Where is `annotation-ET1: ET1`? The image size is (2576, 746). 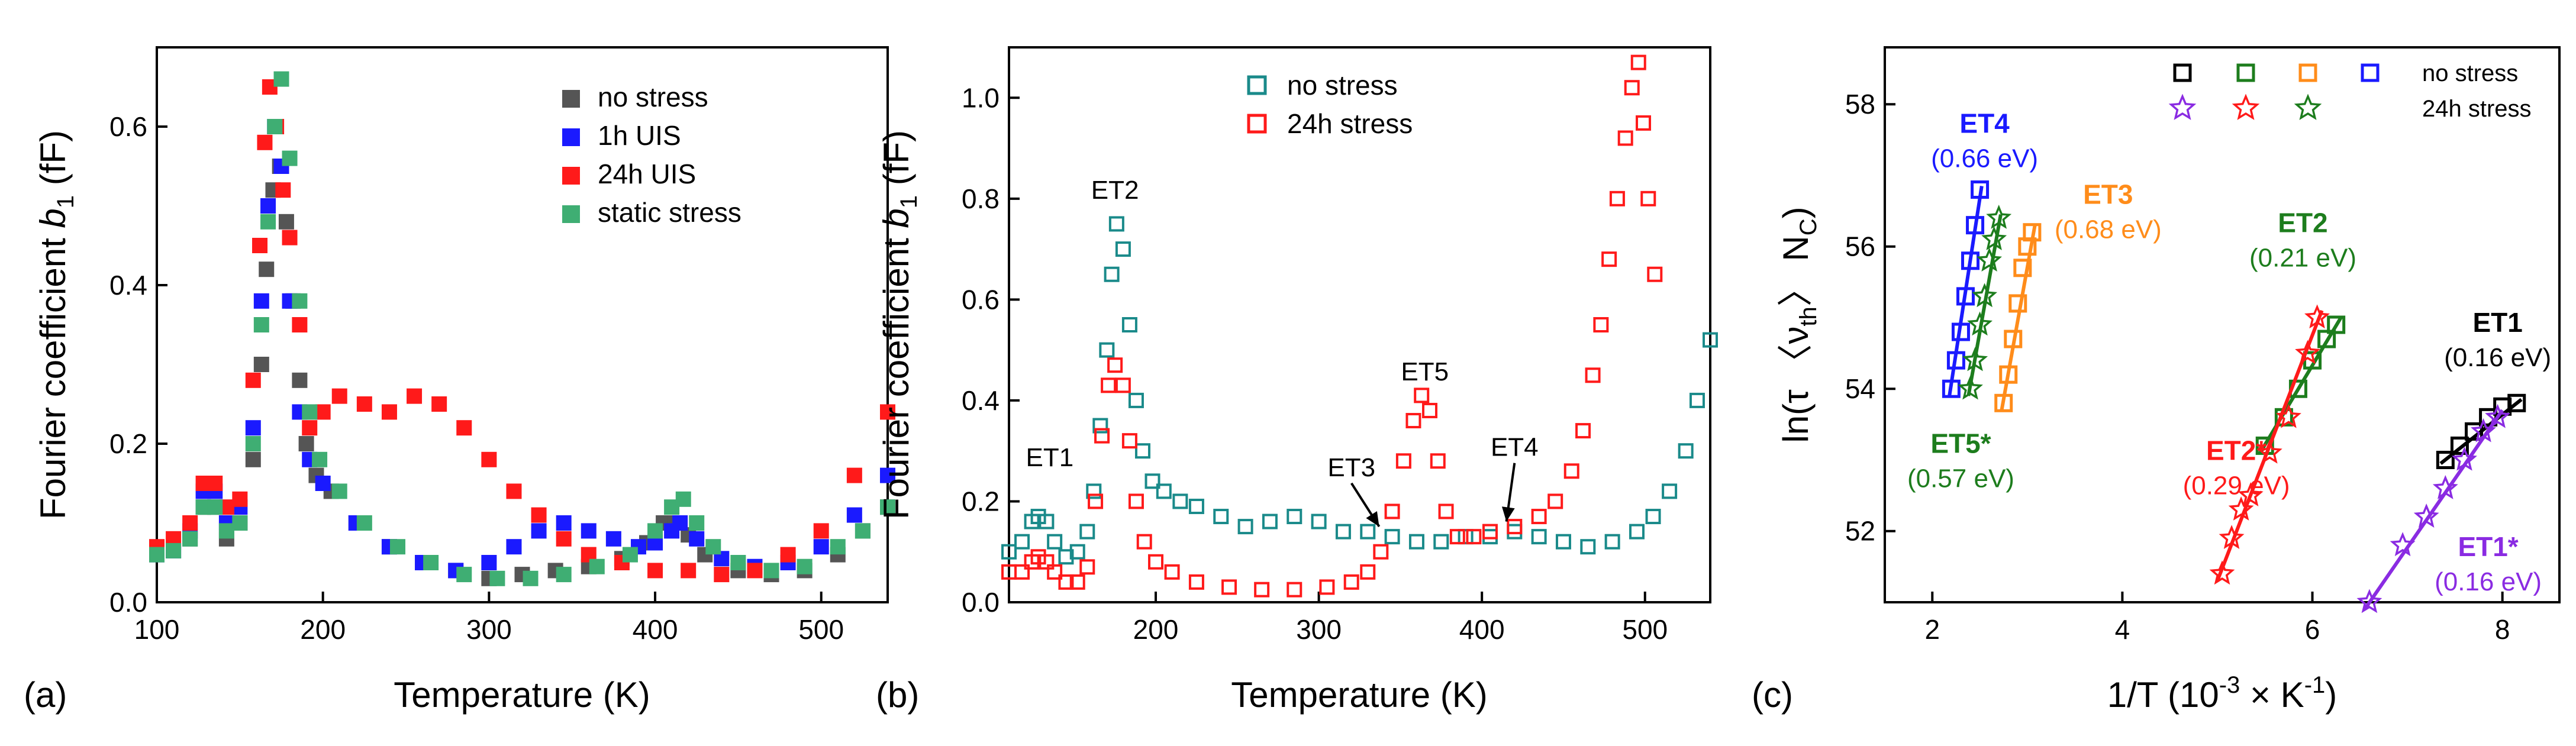
annotation-ET1: ET1 is located at coordinates (1050, 457).